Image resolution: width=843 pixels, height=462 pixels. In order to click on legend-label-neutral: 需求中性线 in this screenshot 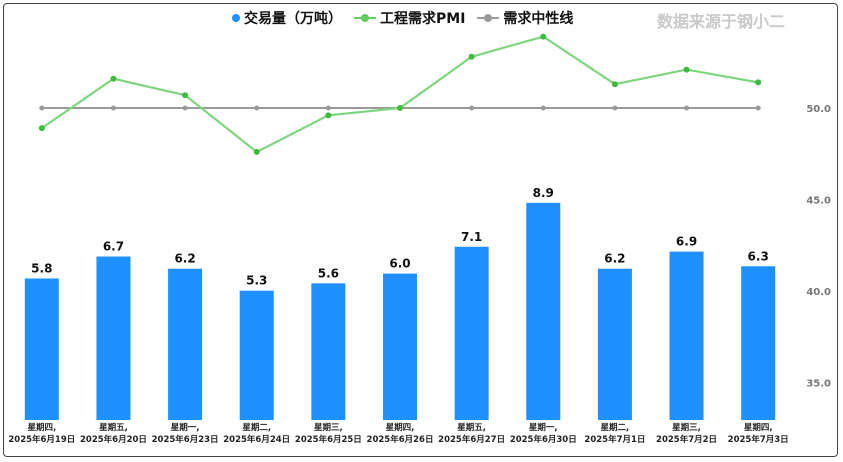, I will do `click(538, 19)`.